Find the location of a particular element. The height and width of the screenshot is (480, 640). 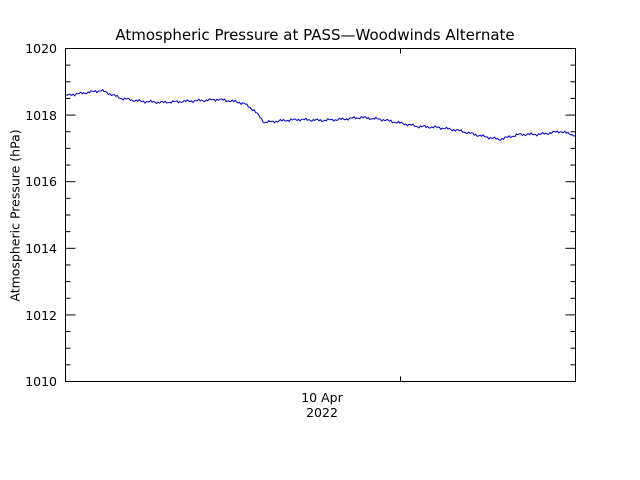

x-tick-year: 2022 is located at coordinates (322, 412).